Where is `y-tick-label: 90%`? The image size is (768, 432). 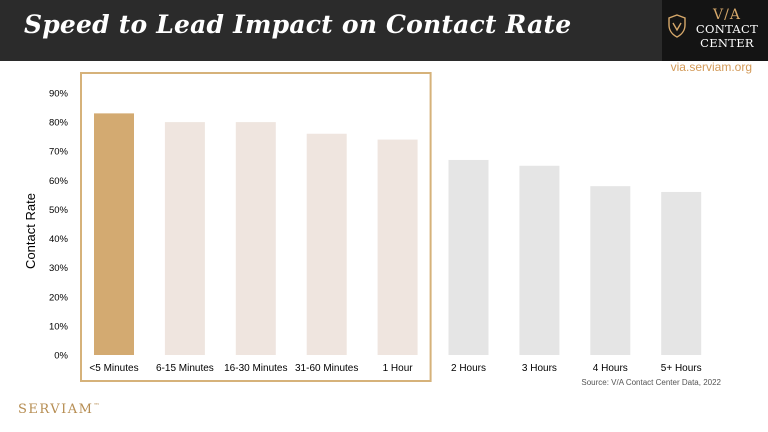
y-tick-label: 90% is located at coordinates (59, 94).